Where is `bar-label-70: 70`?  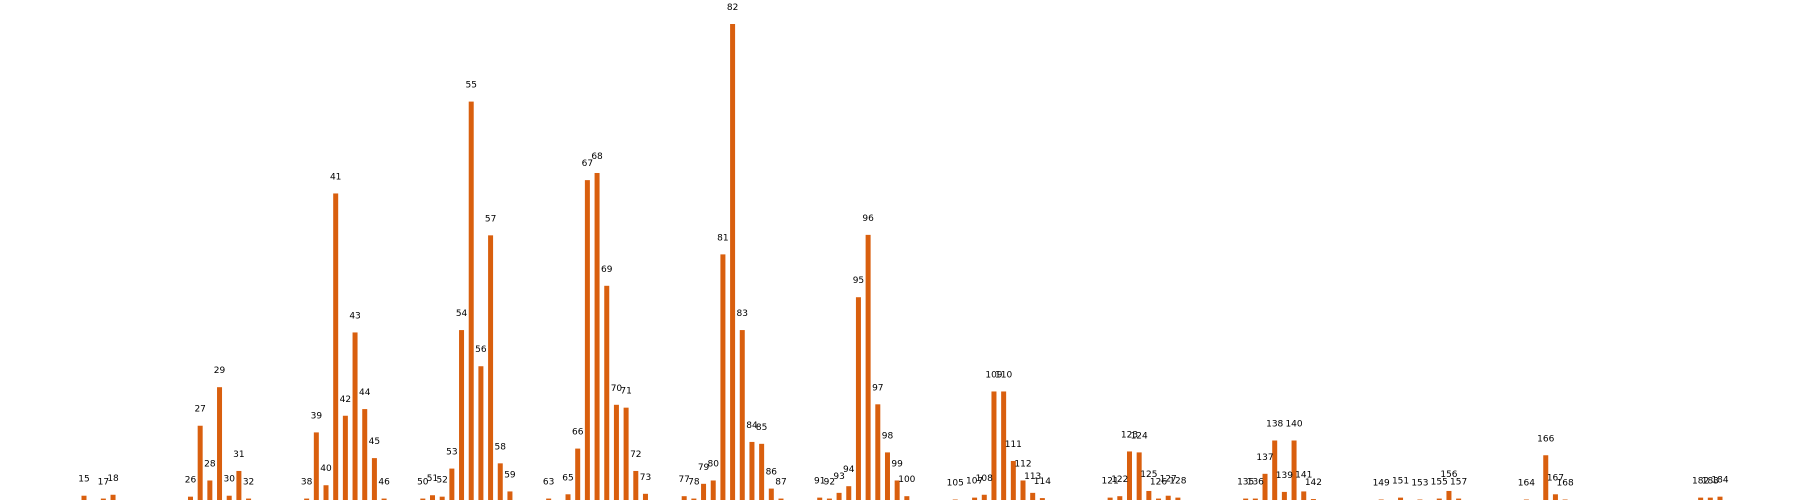
bar-label-70: 70 is located at coordinates (617, 389).